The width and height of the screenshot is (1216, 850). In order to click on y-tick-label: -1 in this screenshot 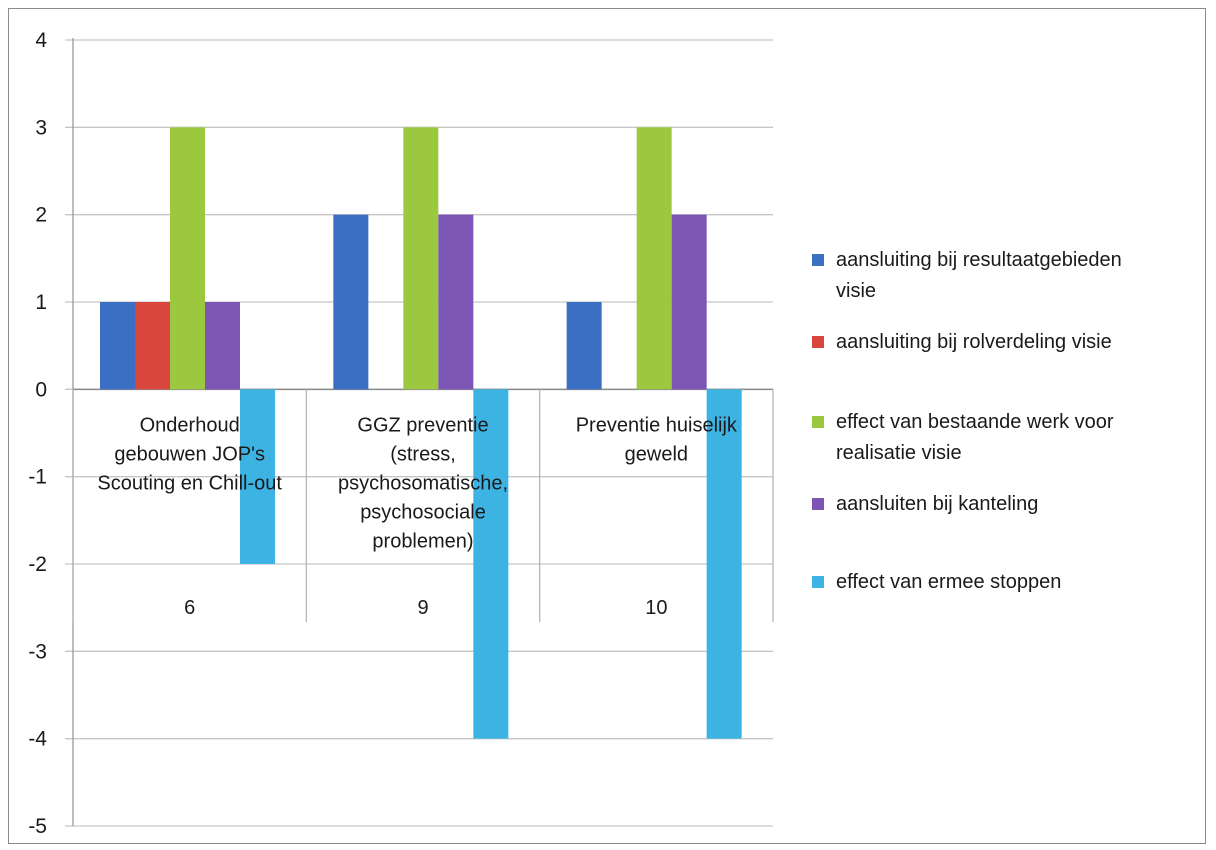, I will do `click(37, 477)`.